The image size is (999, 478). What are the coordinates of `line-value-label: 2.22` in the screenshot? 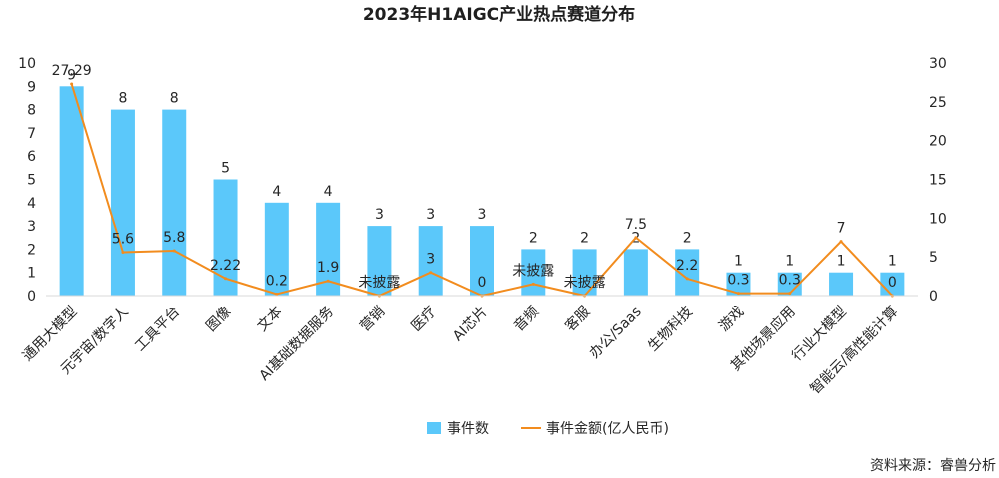 It's located at (225, 266).